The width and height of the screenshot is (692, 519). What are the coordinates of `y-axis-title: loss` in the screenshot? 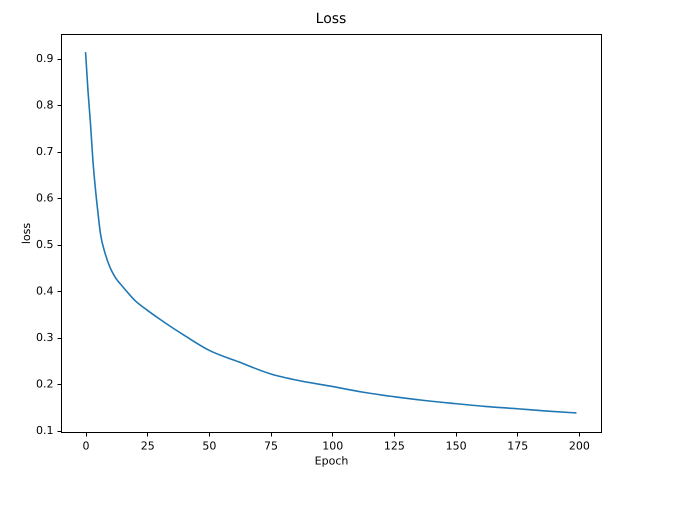 It's located at (27, 233).